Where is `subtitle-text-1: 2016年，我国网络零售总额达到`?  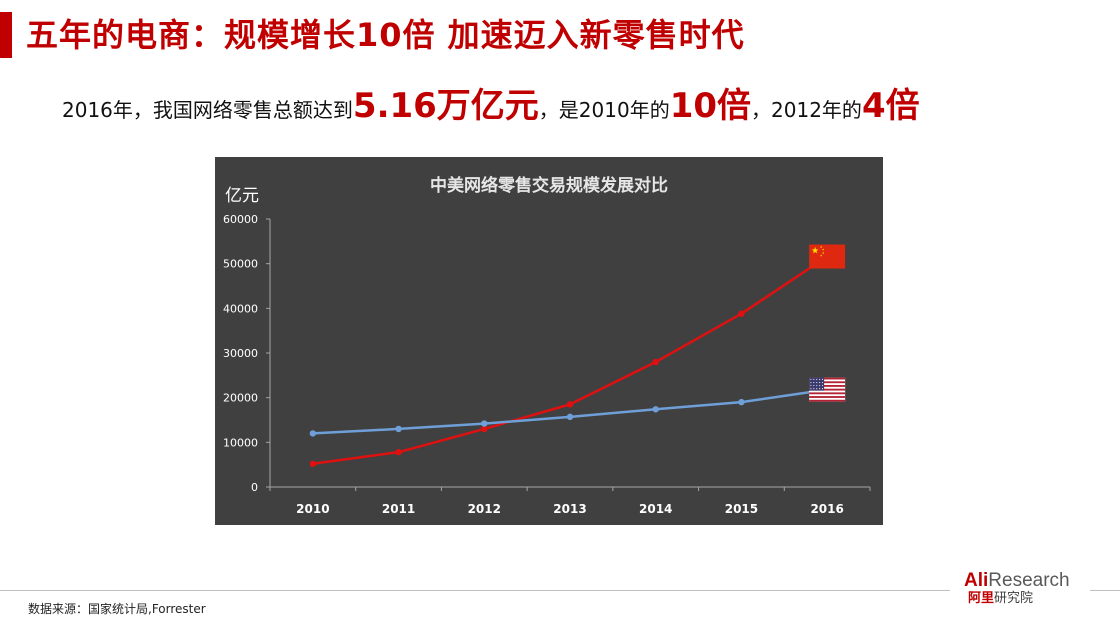
subtitle-text-1: 2016年，我国网络零售总额达到 is located at coordinates (207, 110).